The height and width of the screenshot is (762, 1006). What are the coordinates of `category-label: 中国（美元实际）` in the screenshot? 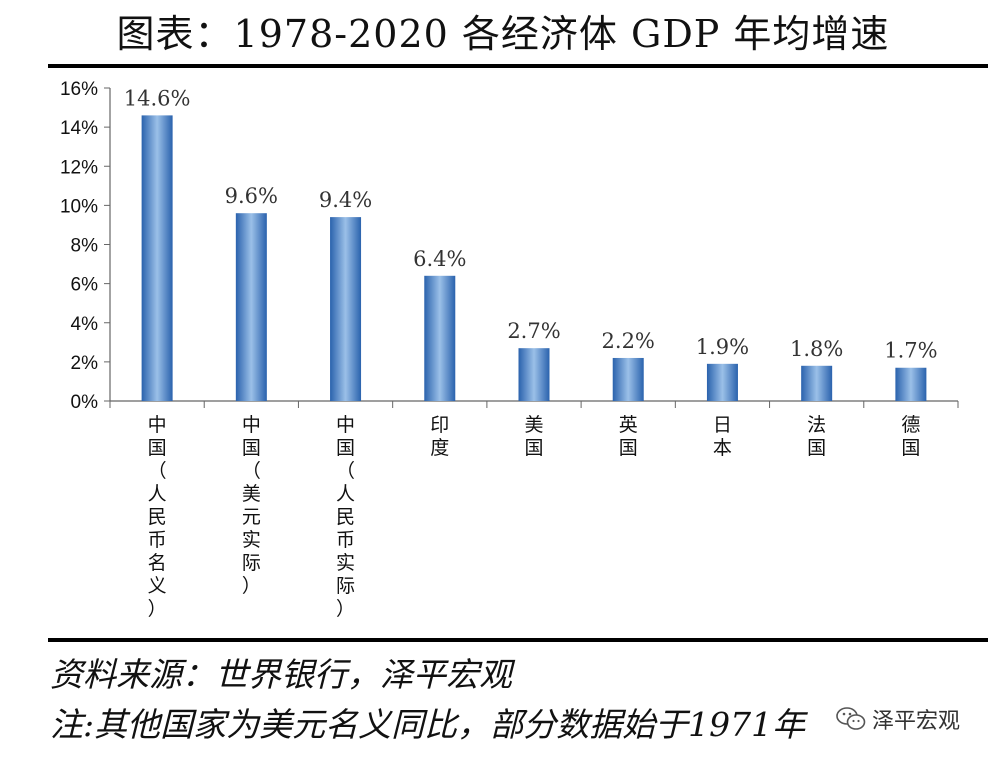 It's located at (251, 505).